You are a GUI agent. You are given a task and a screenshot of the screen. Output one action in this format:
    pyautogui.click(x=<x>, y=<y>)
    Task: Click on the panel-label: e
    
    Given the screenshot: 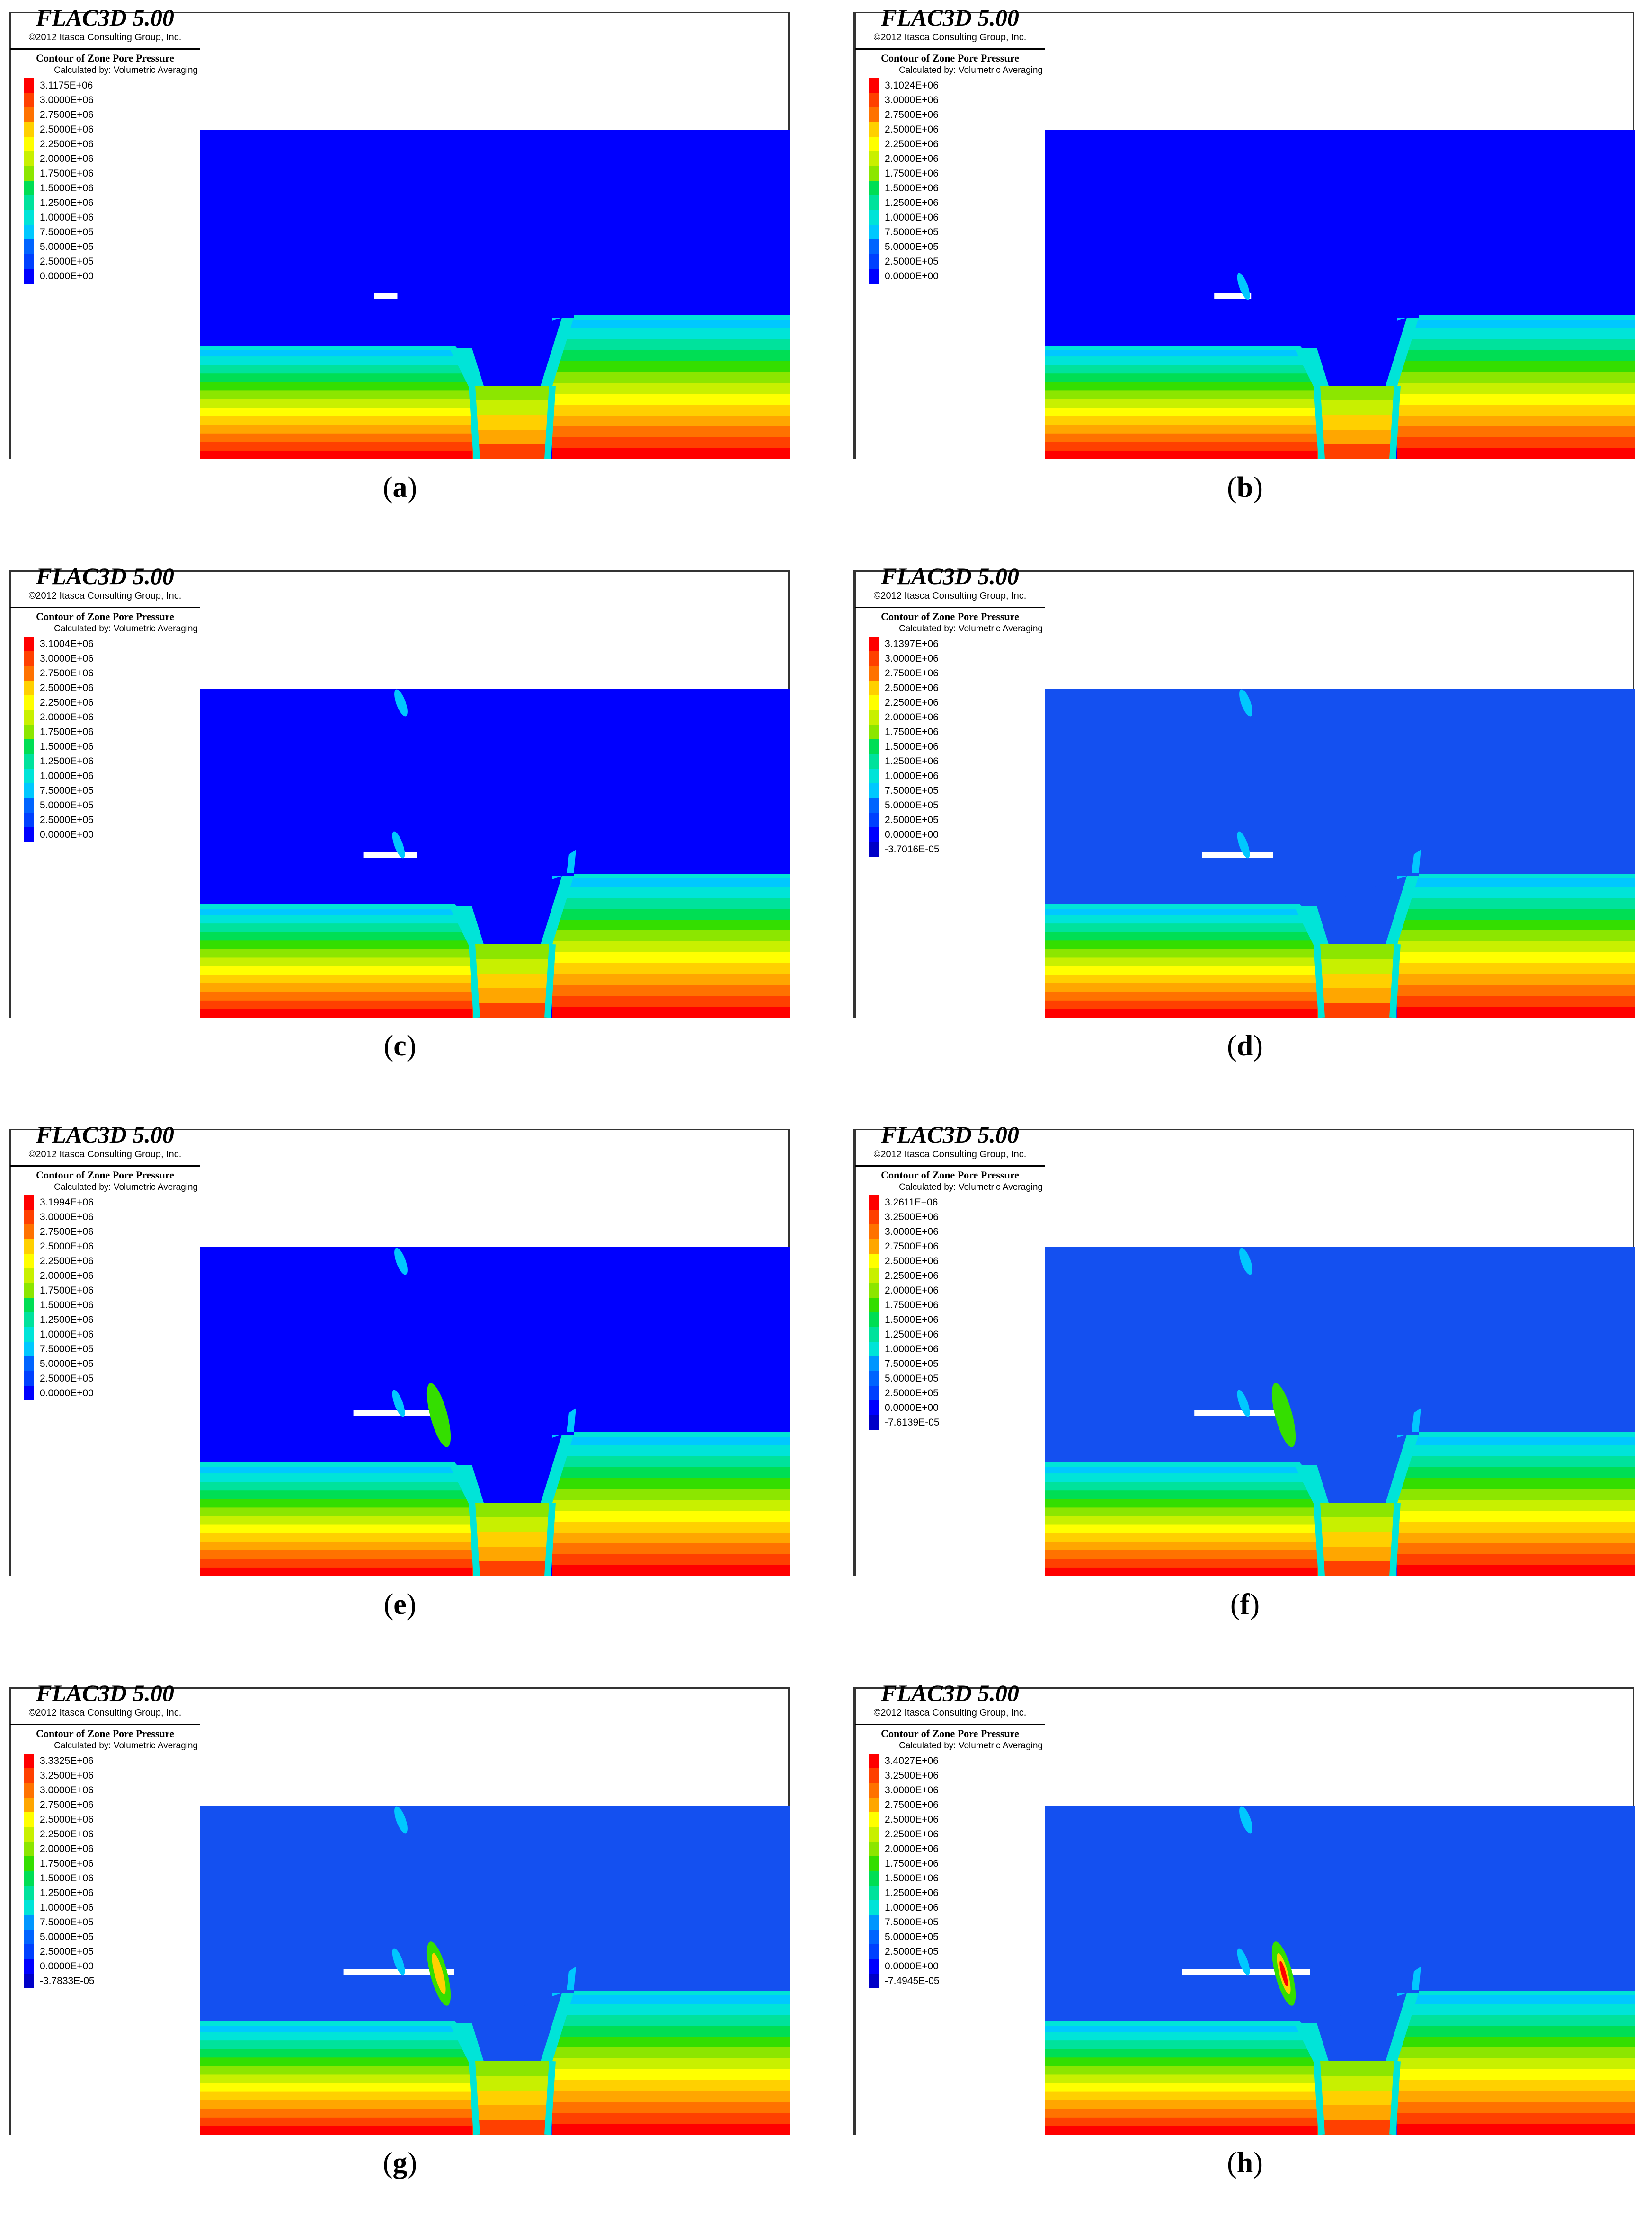 What is the action you would take?
    pyautogui.click(x=400, y=1604)
    